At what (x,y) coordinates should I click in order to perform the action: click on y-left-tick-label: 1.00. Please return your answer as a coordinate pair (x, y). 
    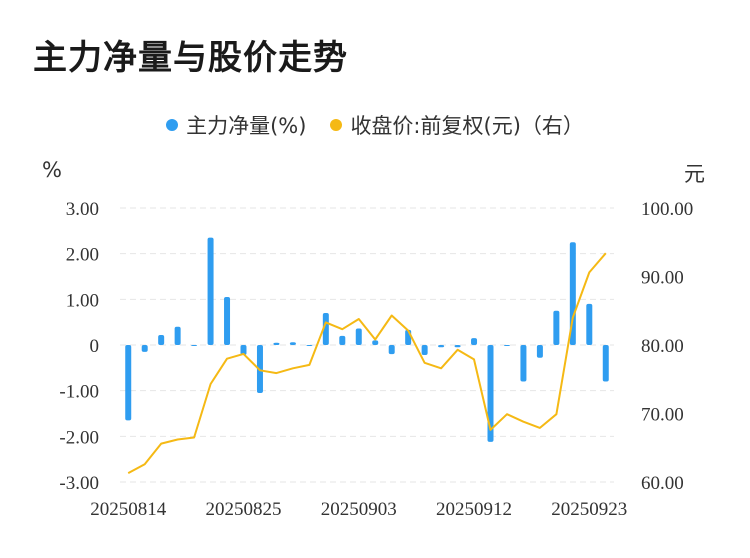
    Looking at the image, I should click on (82, 300).